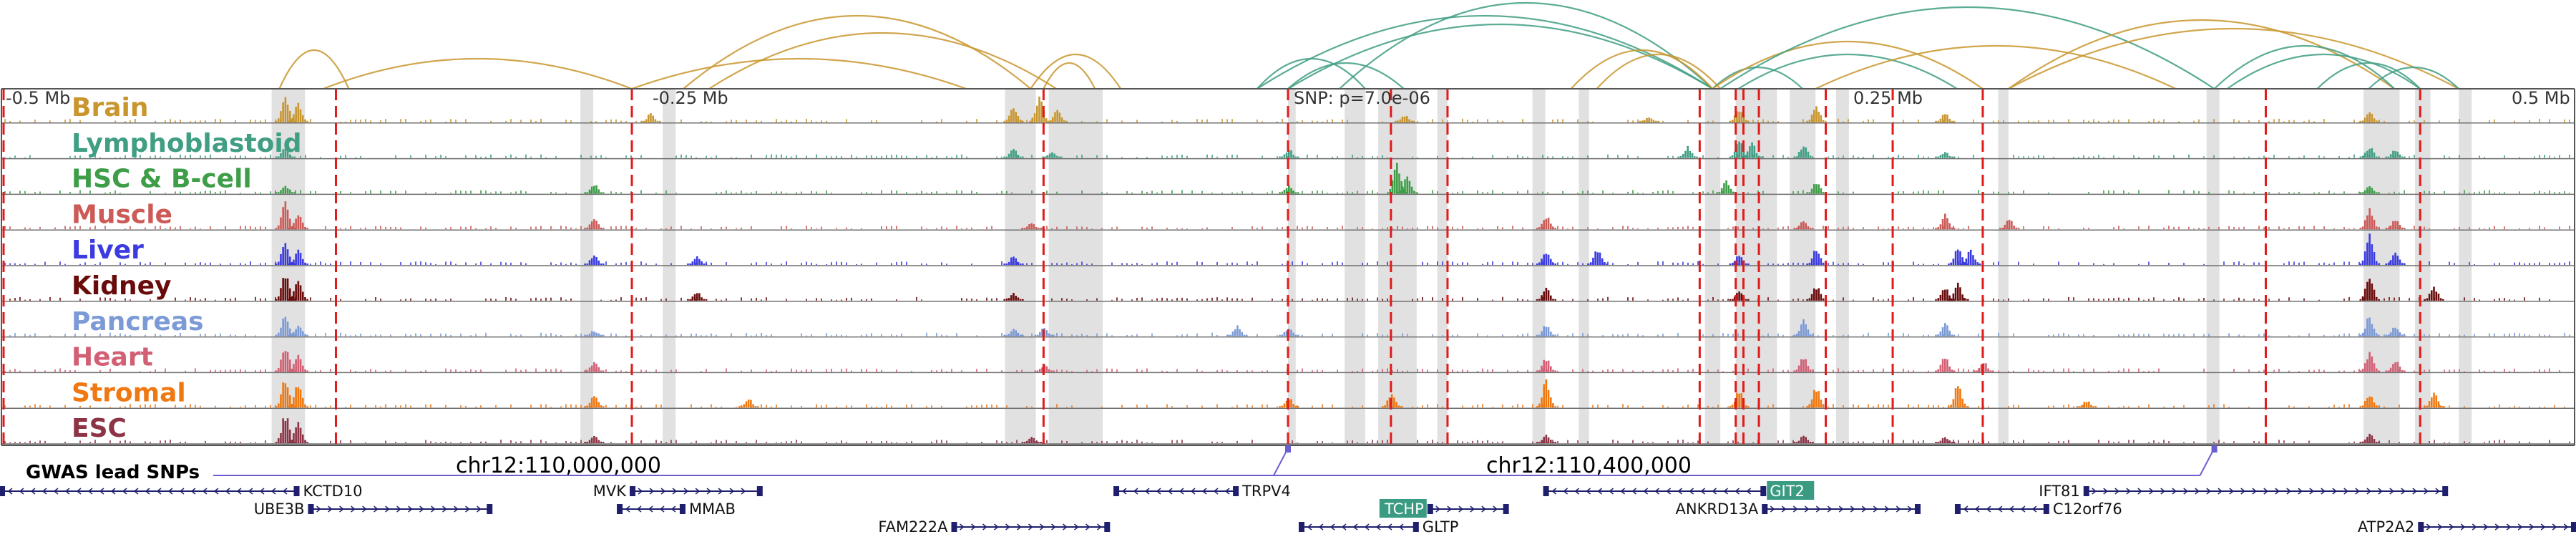  I want to click on position-left: -0.5 Mb, so click(38, 98).